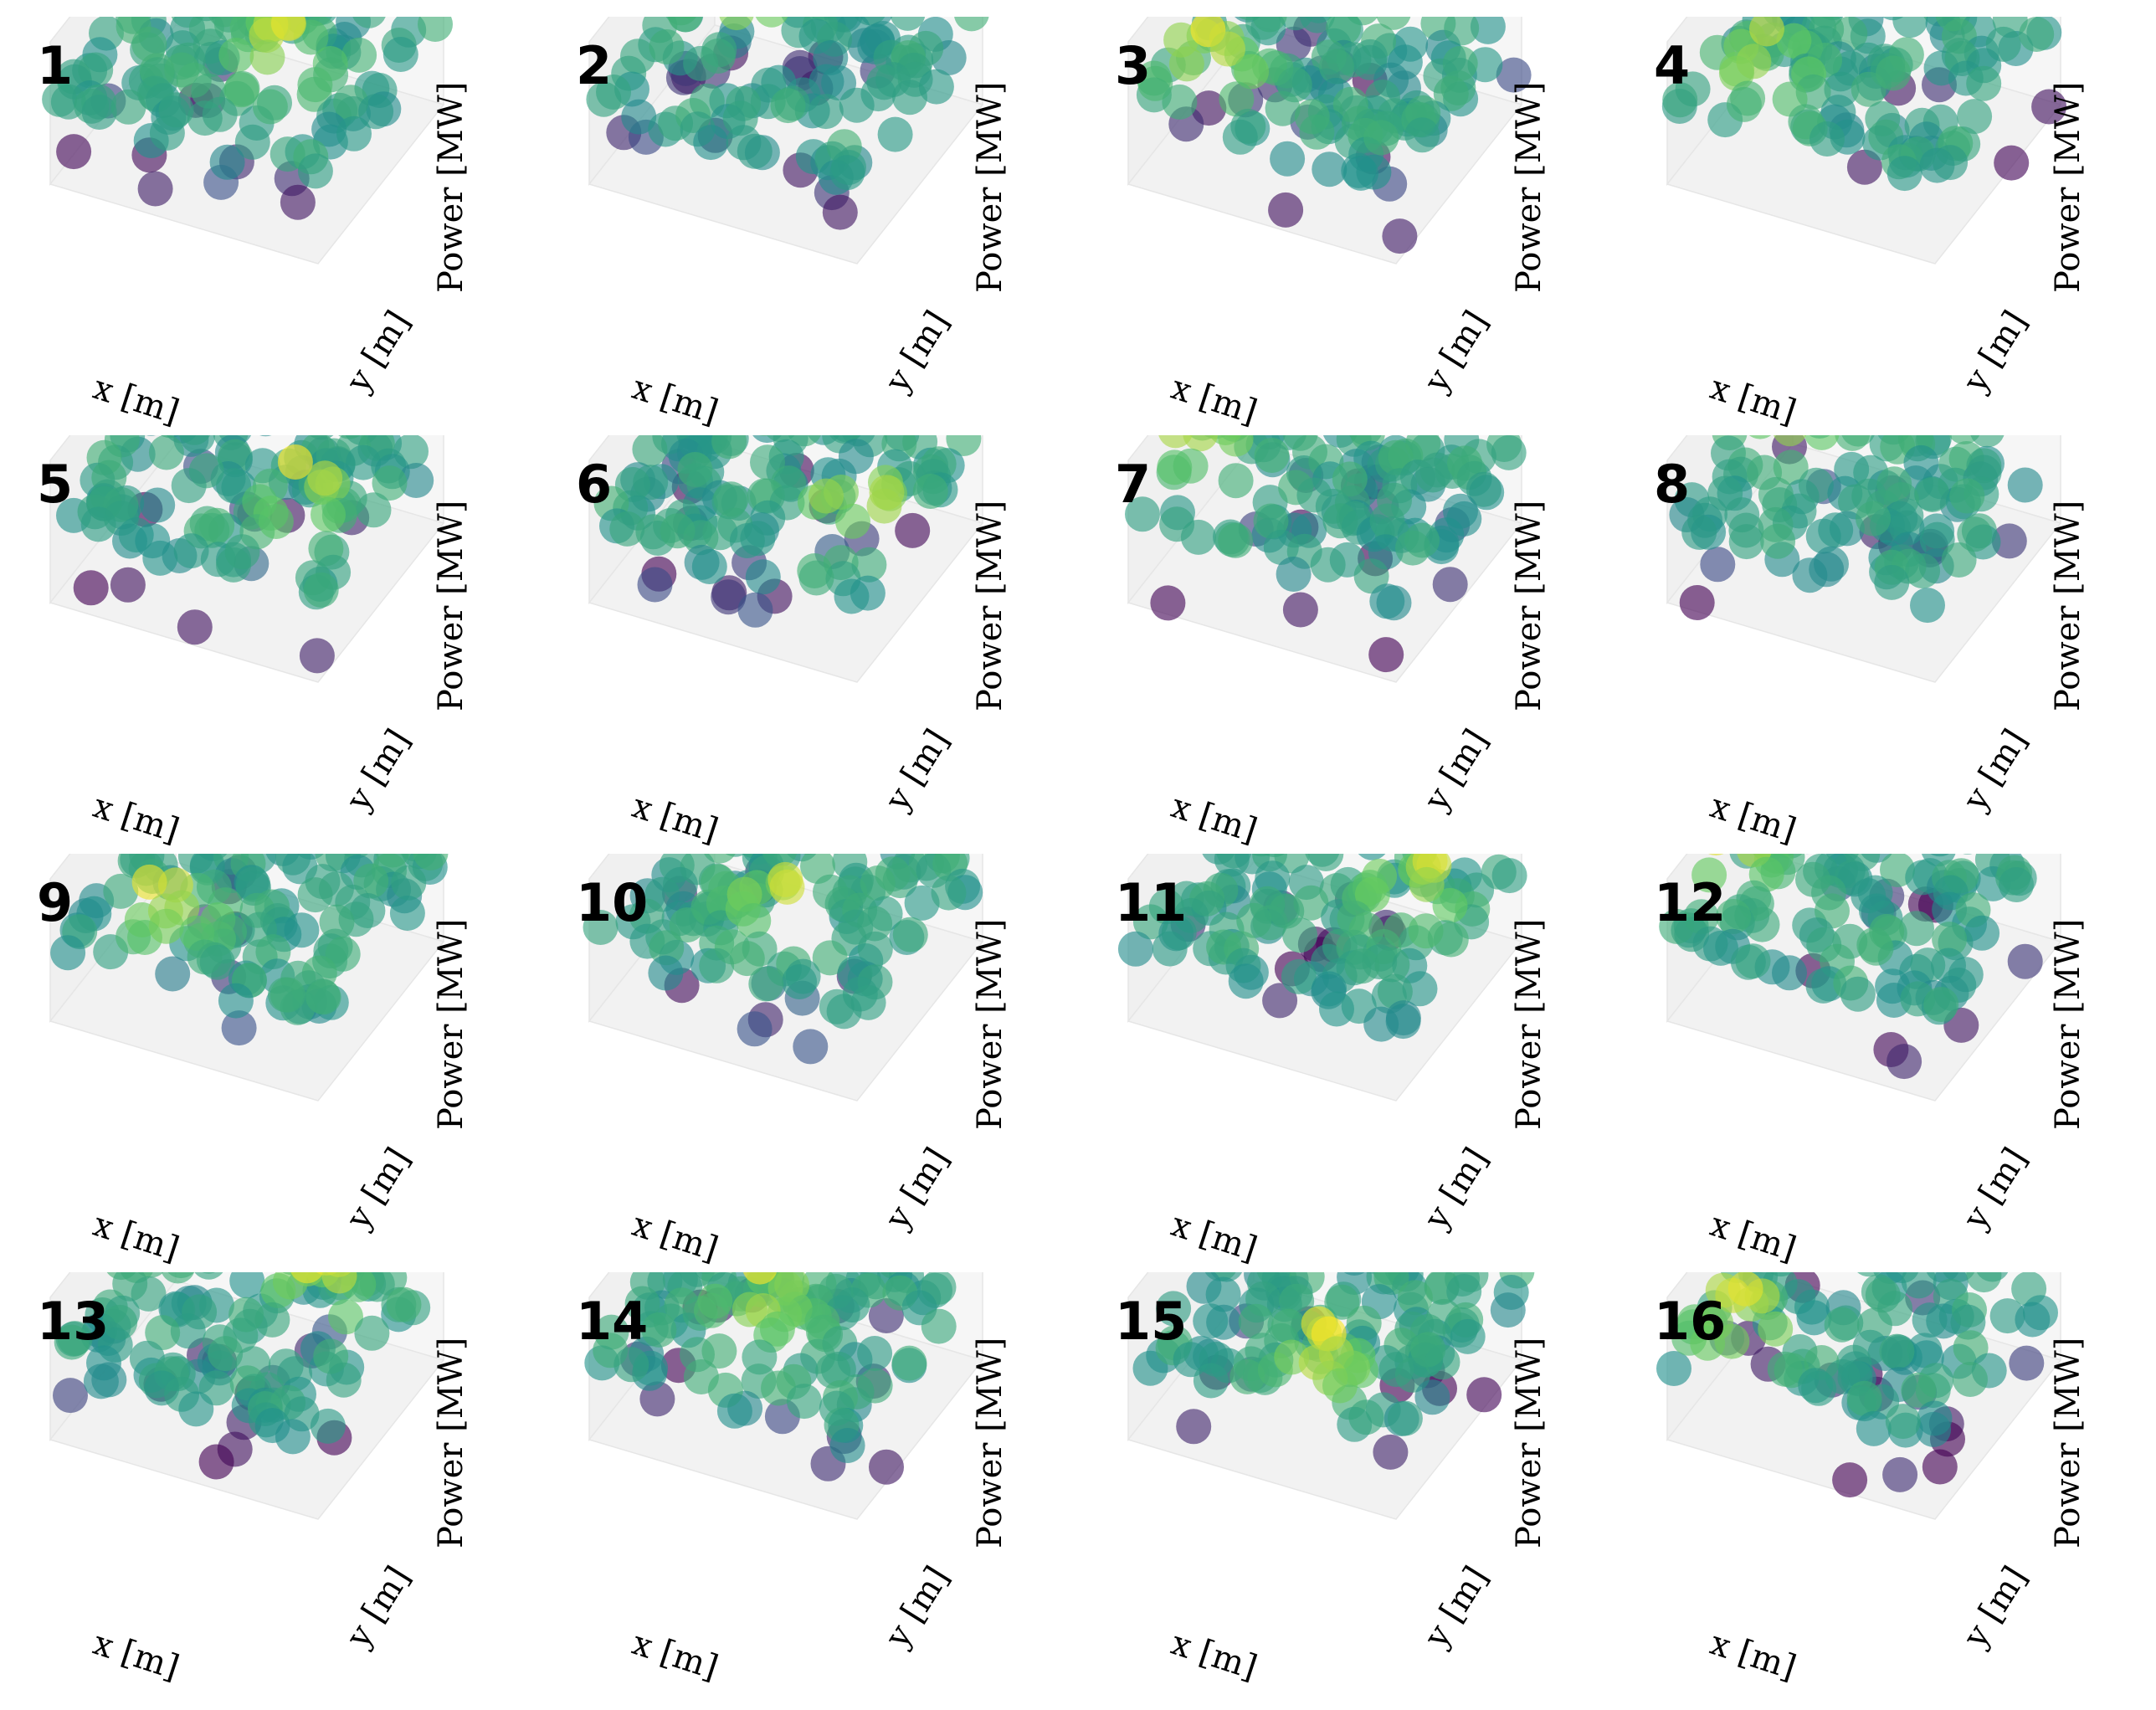 Image resolution: width=2156 pixels, height=1710 pixels. What do you see at coordinates (1151, 902) in the screenshot?
I see `panel-number: 11` at bounding box center [1151, 902].